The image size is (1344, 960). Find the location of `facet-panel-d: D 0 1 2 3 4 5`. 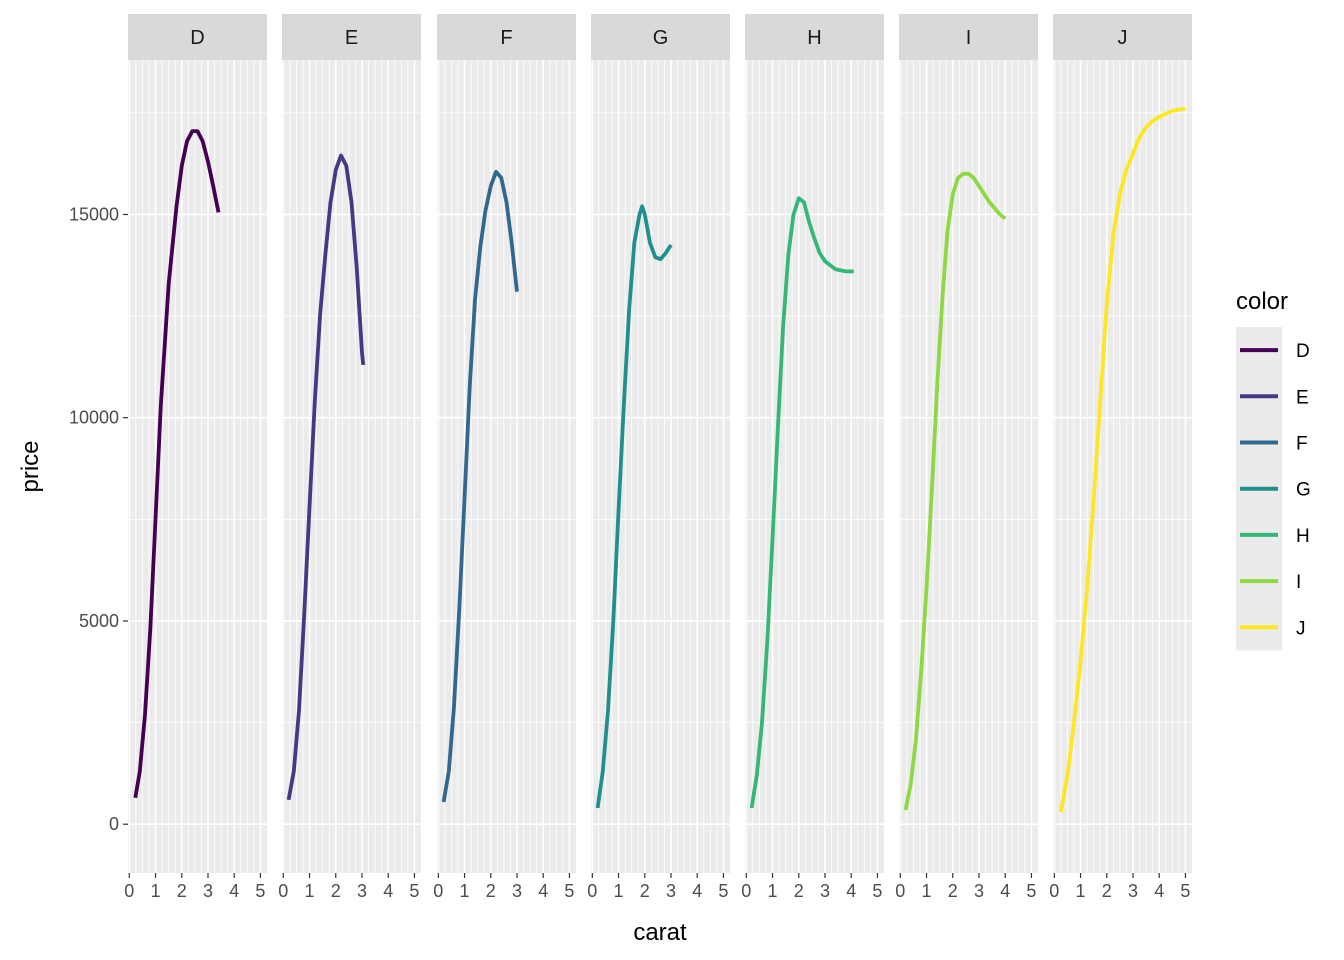

facet-panel-d: D 0 1 2 3 4 5 is located at coordinates (195, 457).